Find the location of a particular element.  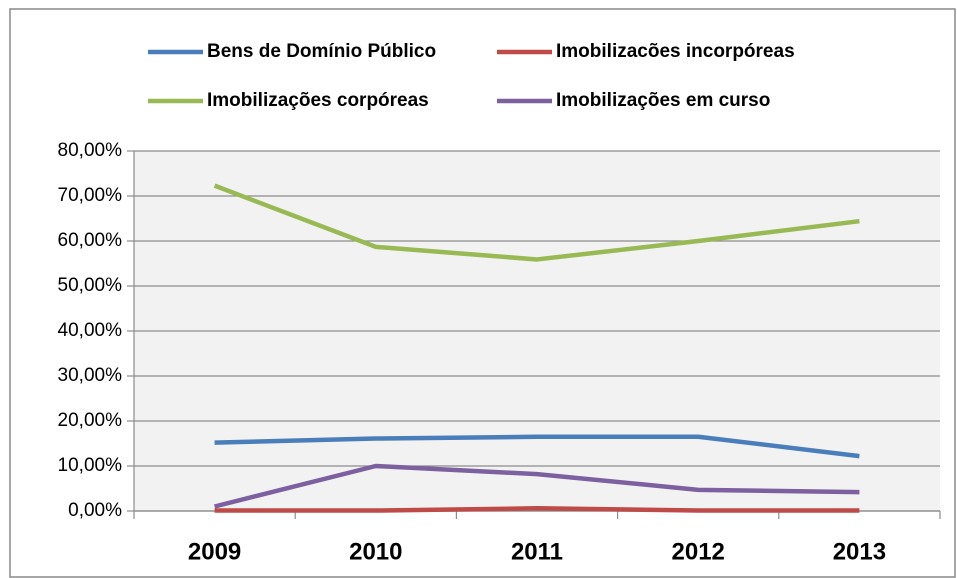

x-tick-label: 2011 is located at coordinates (537, 551).